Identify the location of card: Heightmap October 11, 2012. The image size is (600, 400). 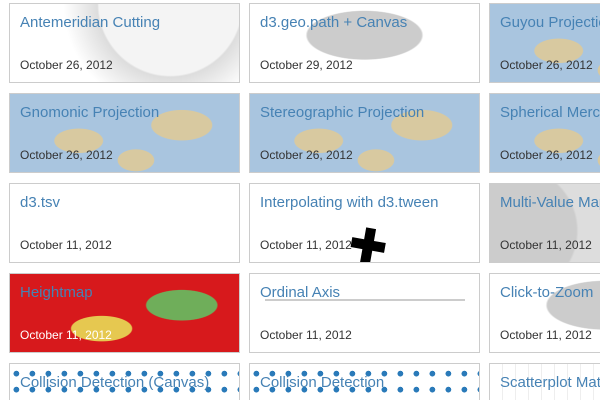
(124, 313).